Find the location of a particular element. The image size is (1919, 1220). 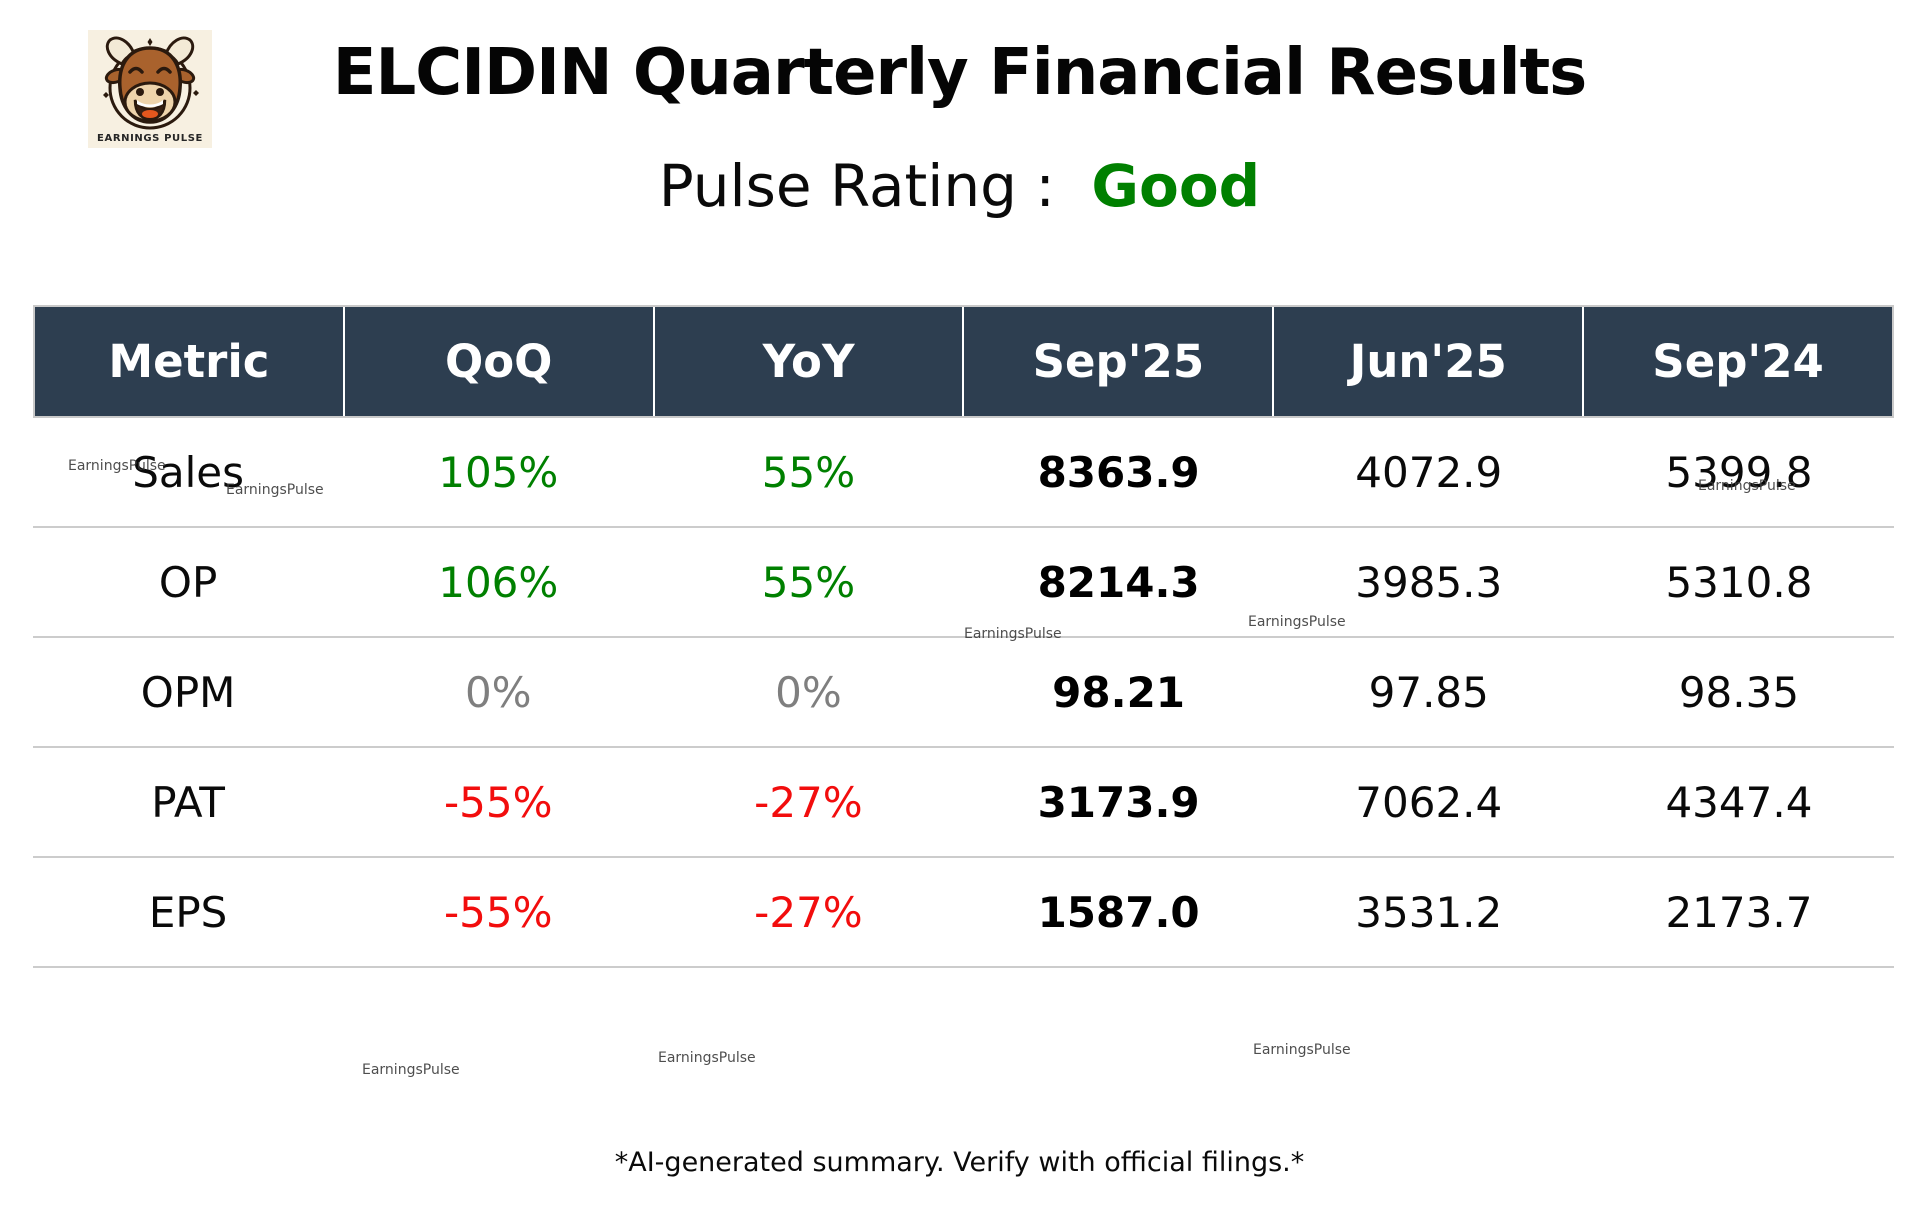

sep25-value: 8363.9 is located at coordinates (1118, 472).